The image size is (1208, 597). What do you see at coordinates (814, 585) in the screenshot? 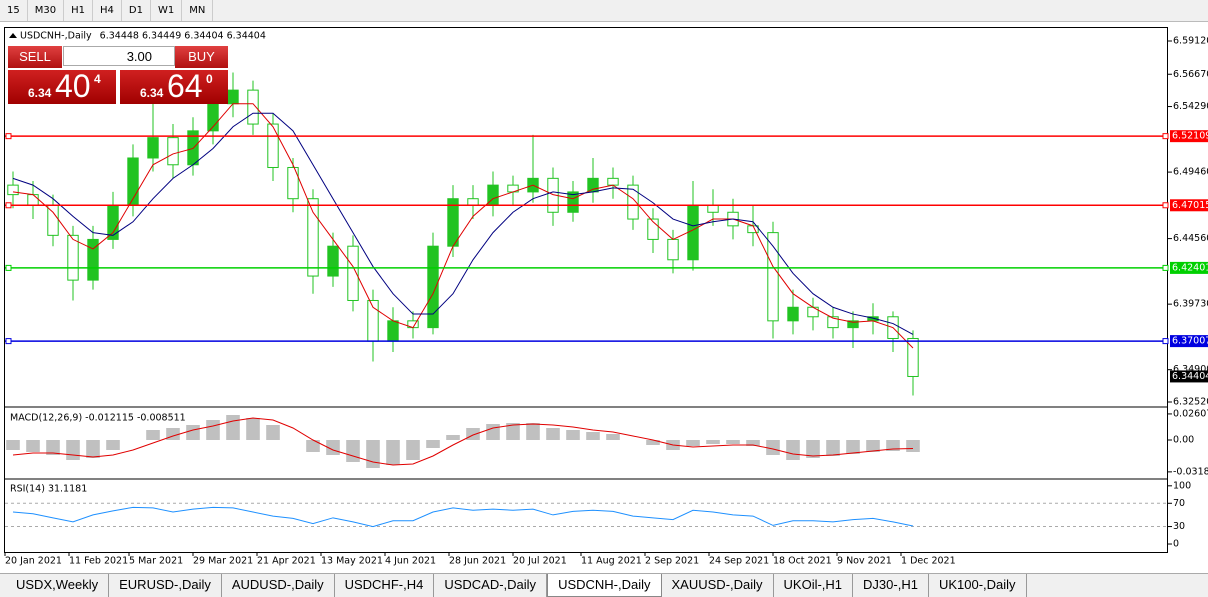
I see `chart-tab: UKOil-,H1` at bounding box center [814, 585].